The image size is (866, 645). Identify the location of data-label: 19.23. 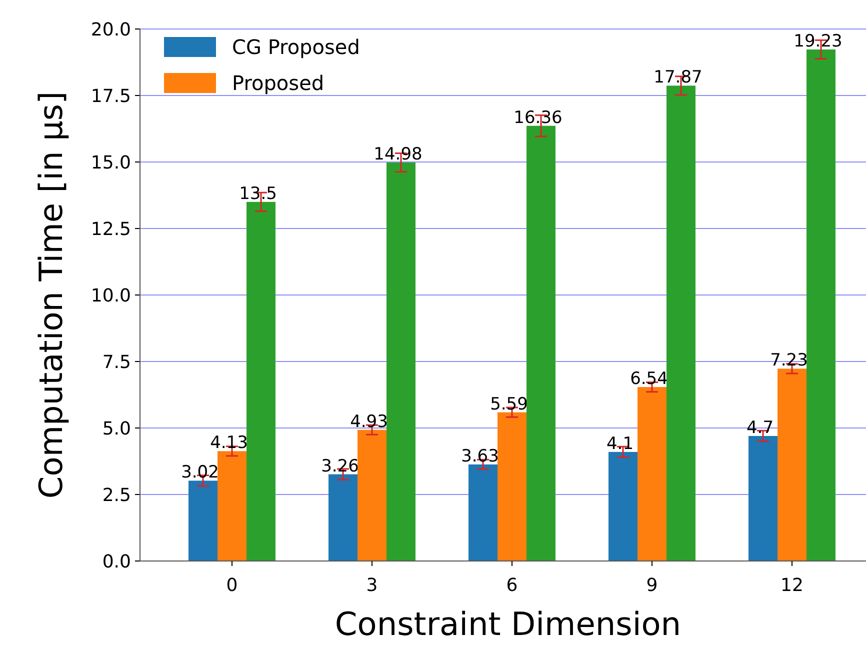
(818, 41).